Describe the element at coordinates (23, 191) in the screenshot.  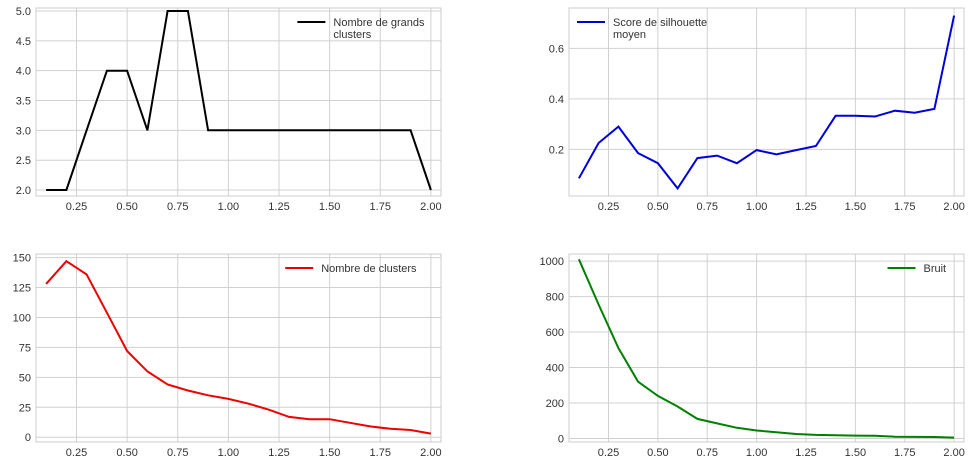
I see `y-tick-label: 2.0` at that location.